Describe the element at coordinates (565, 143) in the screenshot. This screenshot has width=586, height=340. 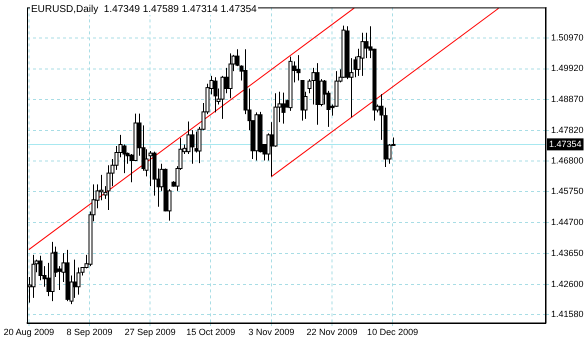
I see `ref-line-label: 1.47354` at that location.